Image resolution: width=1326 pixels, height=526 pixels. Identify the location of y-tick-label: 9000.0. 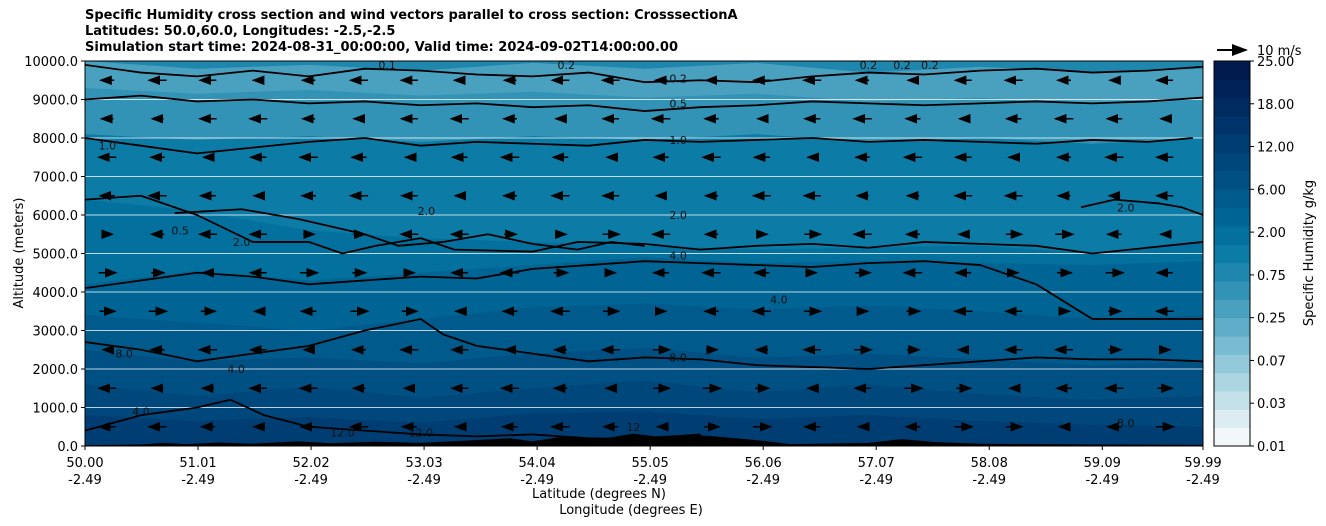
(56, 101).